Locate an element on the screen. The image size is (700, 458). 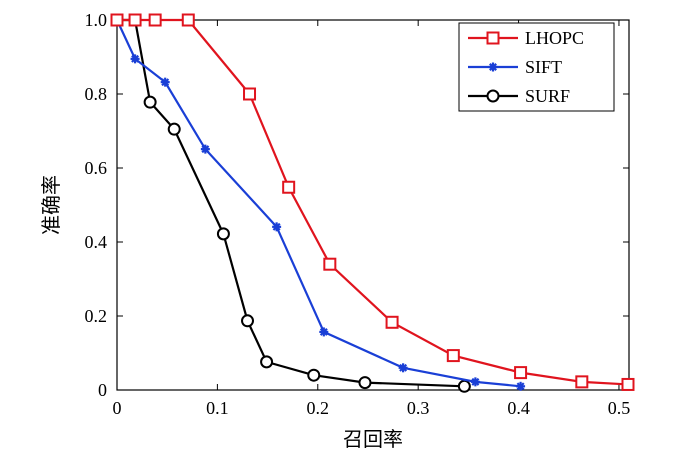
y-tick-label: 0.2 is located at coordinates (96, 316).